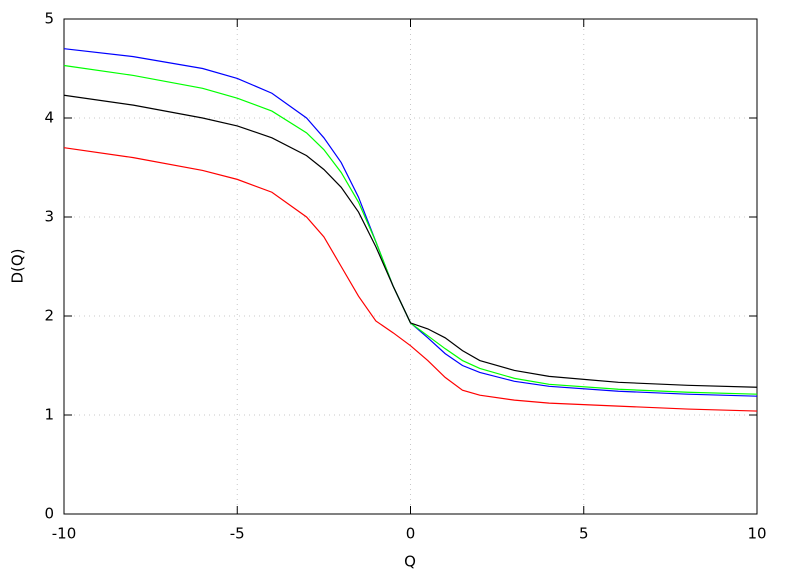 Image resolution: width=788 pixels, height=576 pixels. Describe the element at coordinates (237, 534) in the screenshot. I see `x-tick-label: -5` at that location.